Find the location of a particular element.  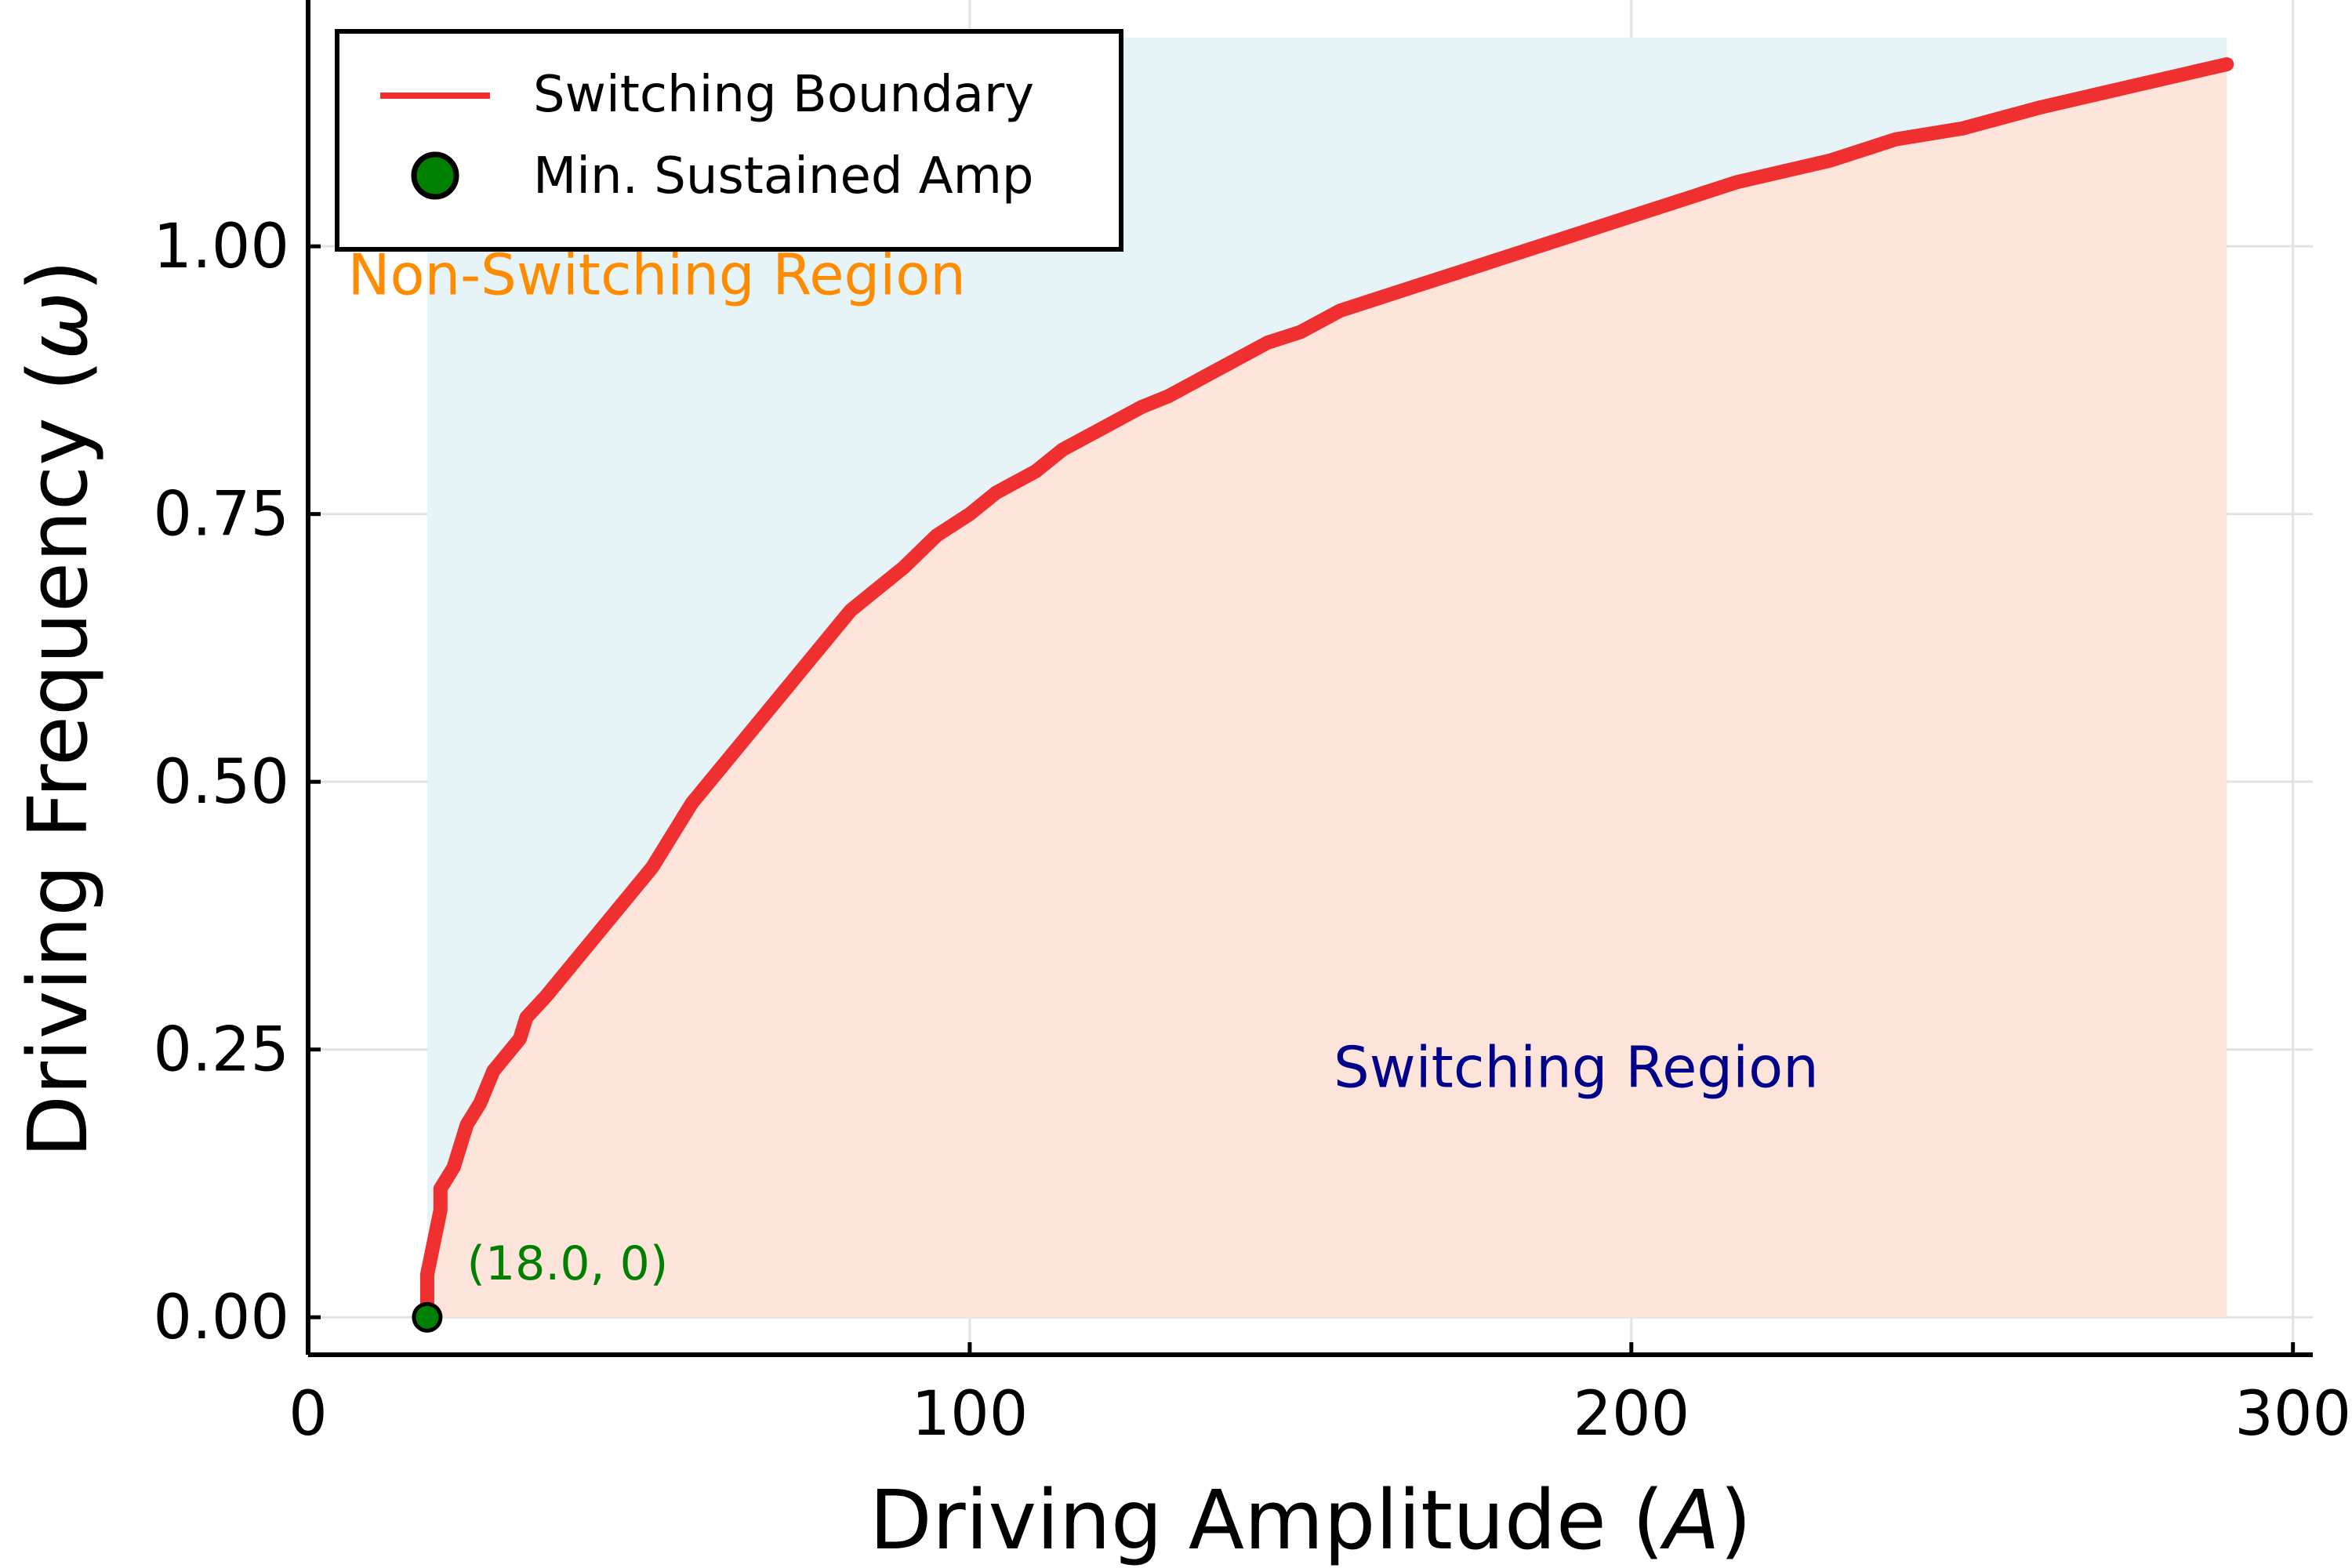

y-tick-label: 1.00 is located at coordinates (221, 247).